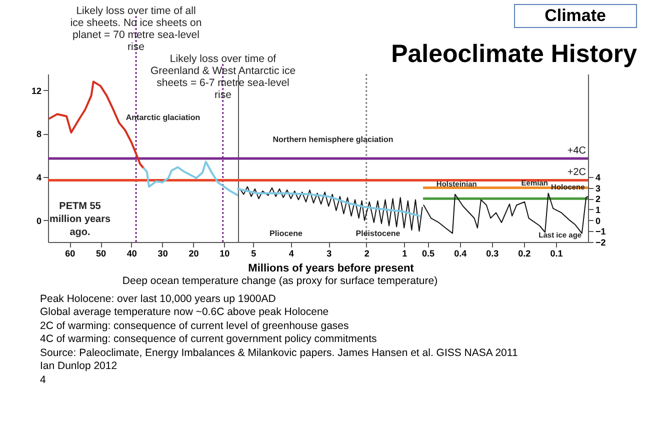  Describe the element at coordinates (131, 253) in the screenshot. I see `x-tick-label: 40` at that location.